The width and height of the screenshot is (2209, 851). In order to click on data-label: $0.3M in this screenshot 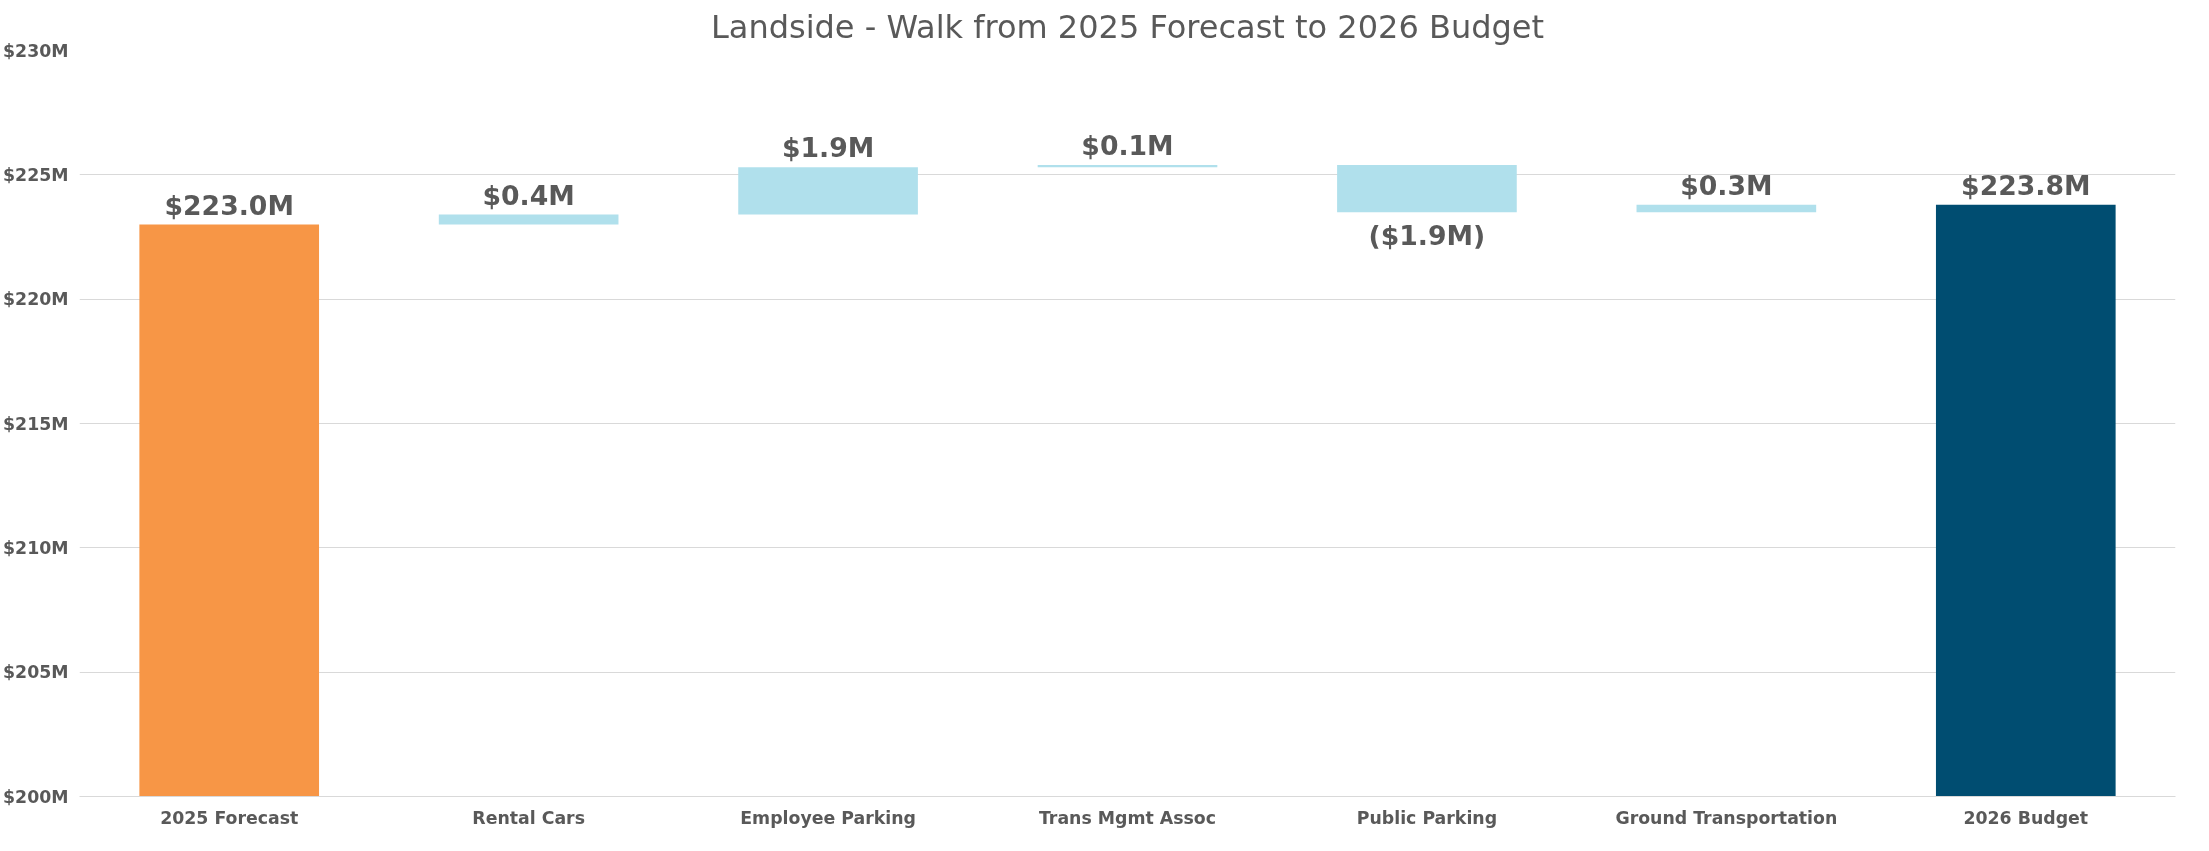, I will do `click(1726, 185)`.